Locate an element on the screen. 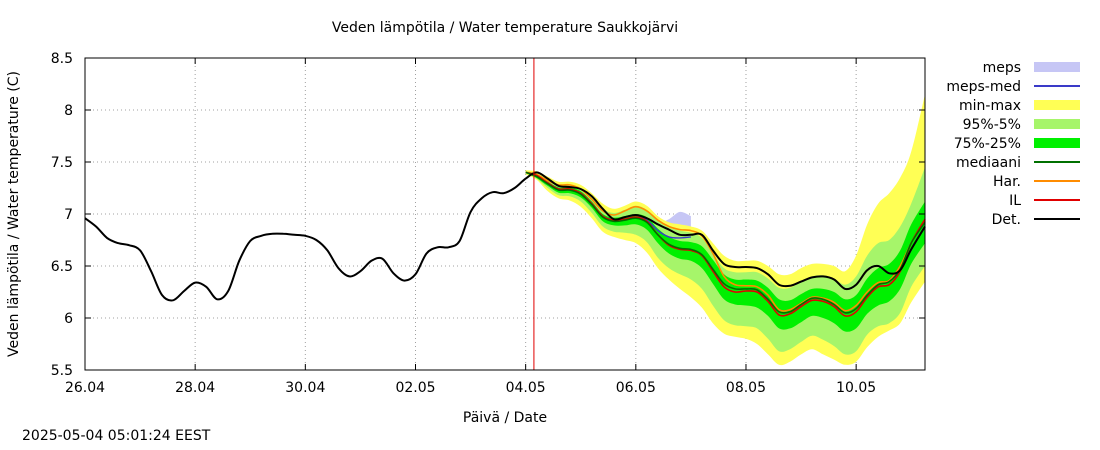 The height and width of the screenshot is (450, 1100). y-axis-label: Veden lämpötila / Water temperature (C) is located at coordinates (14, 214).